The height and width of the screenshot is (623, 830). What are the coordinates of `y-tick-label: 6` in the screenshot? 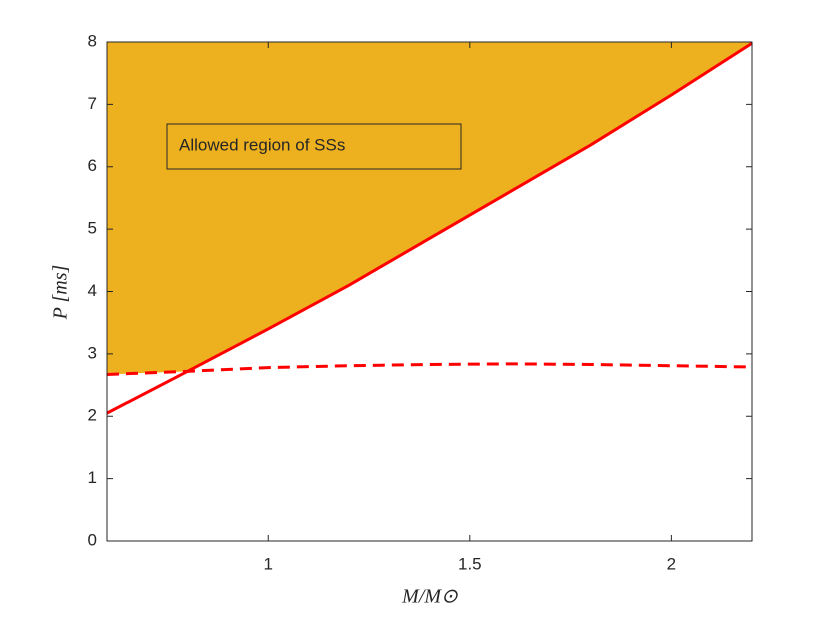 It's located at (92, 165).